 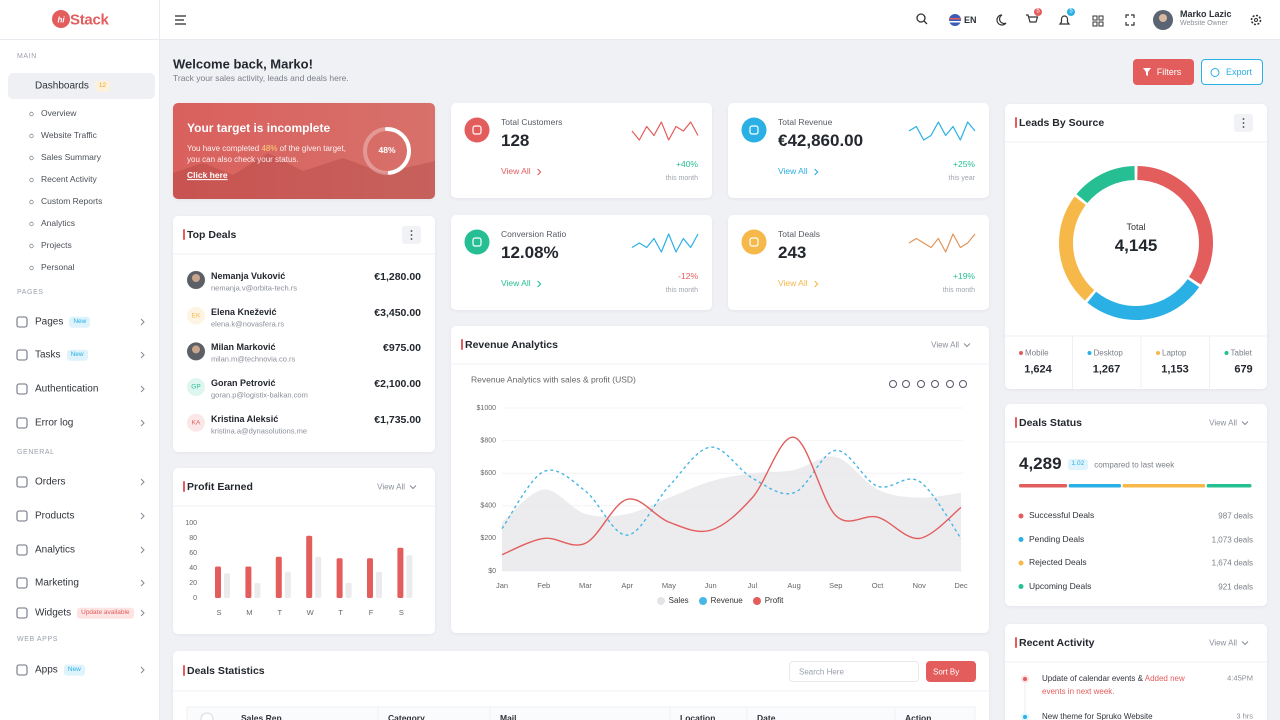 What do you see at coordinates (1078, 464) in the screenshot?
I see `change-badge: 1.02` at bounding box center [1078, 464].